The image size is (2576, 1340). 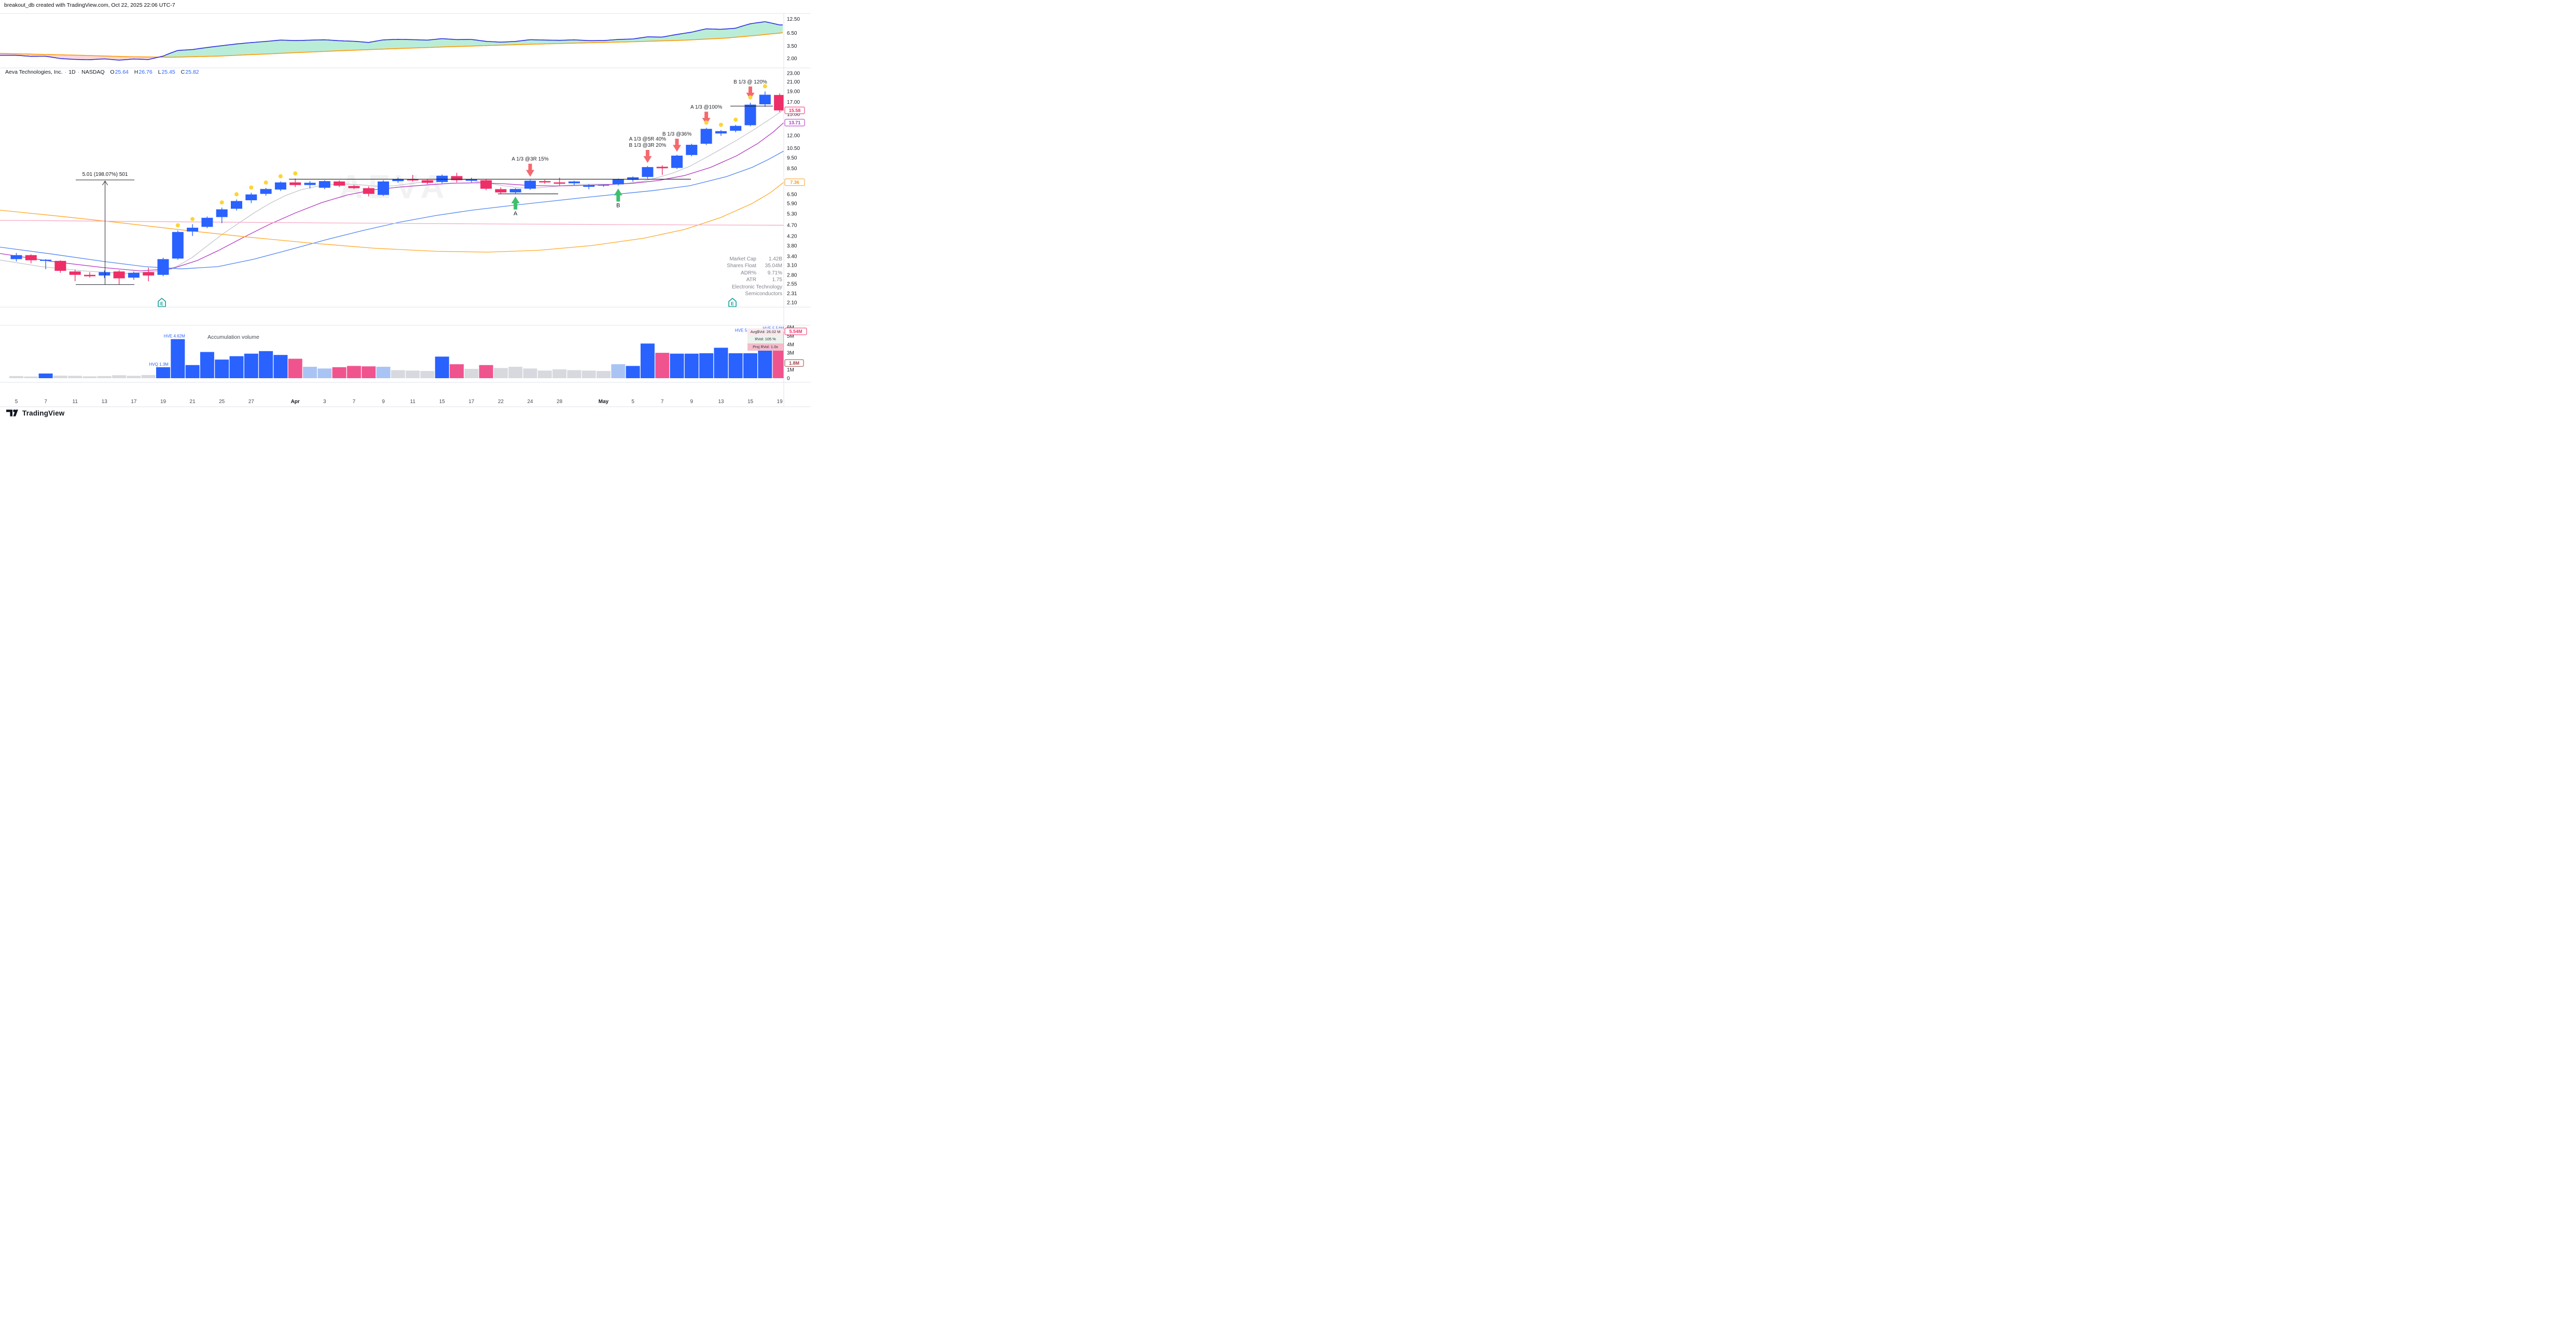 What do you see at coordinates (392, 218) in the screenshot?
I see `ma-line-orange` at bounding box center [392, 218].